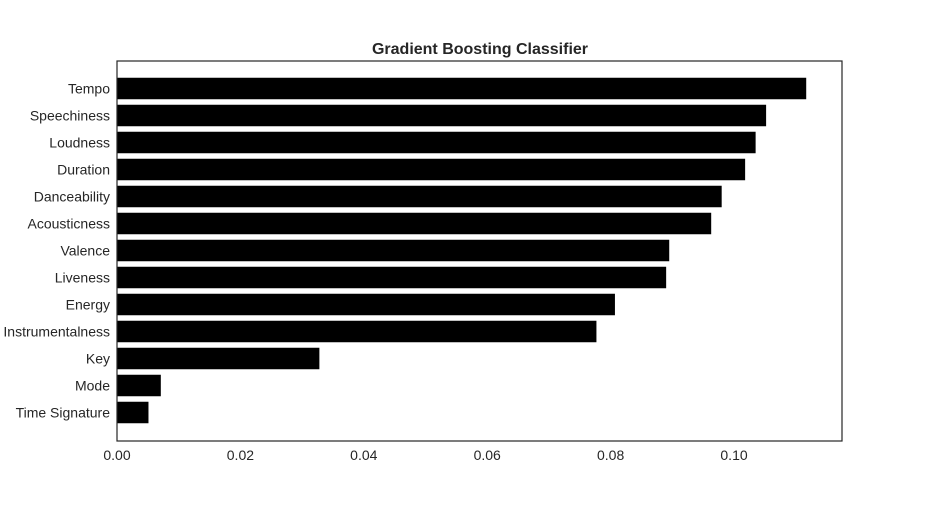  Describe the element at coordinates (363, 455) in the screenshot. I see `x-tick-label: 0.04` at that location.